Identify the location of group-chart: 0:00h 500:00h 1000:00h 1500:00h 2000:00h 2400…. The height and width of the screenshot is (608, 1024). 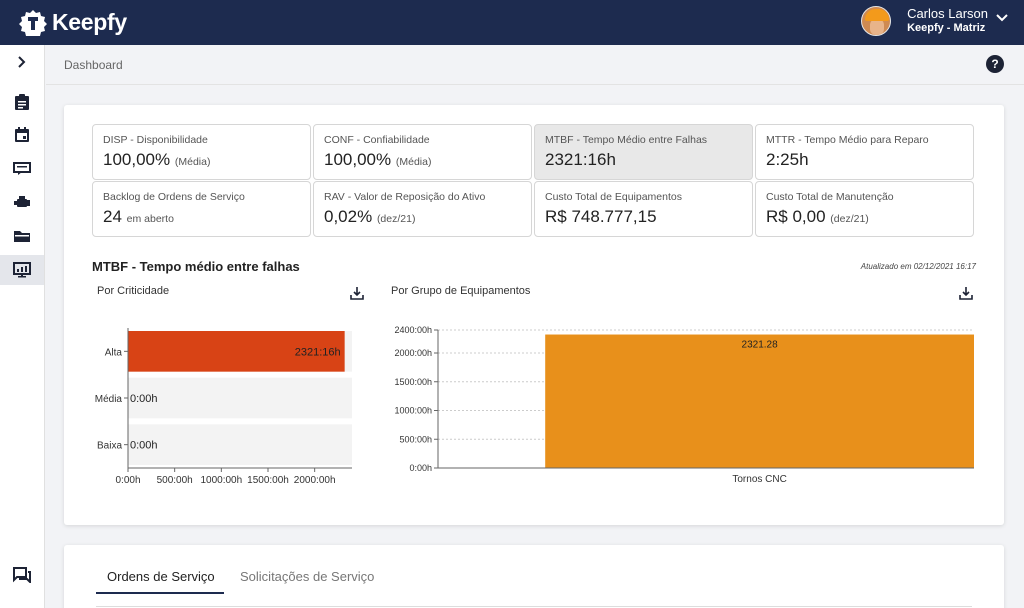
(684, 405).